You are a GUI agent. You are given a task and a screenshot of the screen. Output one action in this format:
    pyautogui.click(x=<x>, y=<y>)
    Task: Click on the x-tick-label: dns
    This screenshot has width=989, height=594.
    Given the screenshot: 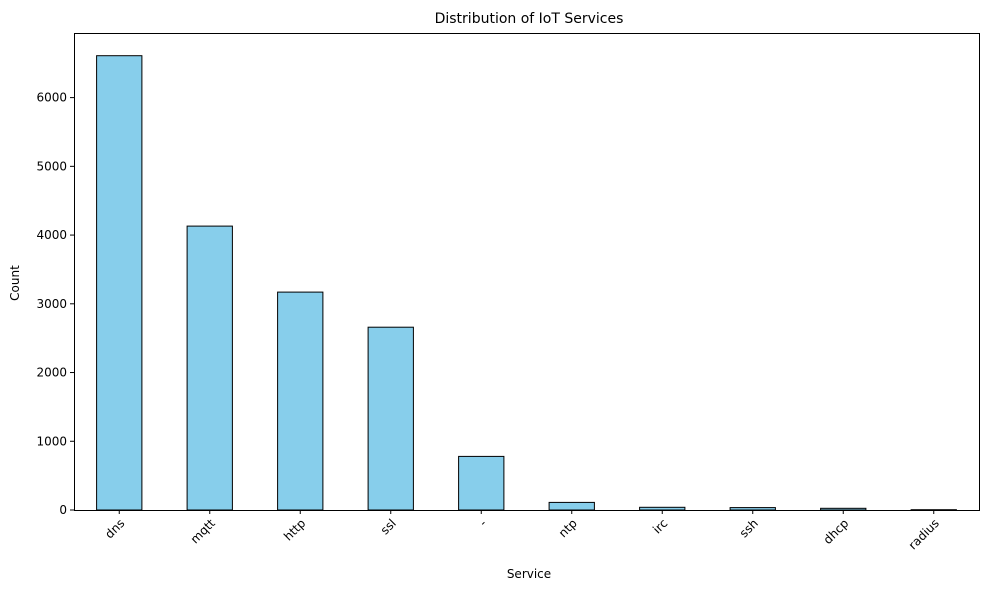 What is the action you would take?
    pyautogui.click(x=114, y=528)
    